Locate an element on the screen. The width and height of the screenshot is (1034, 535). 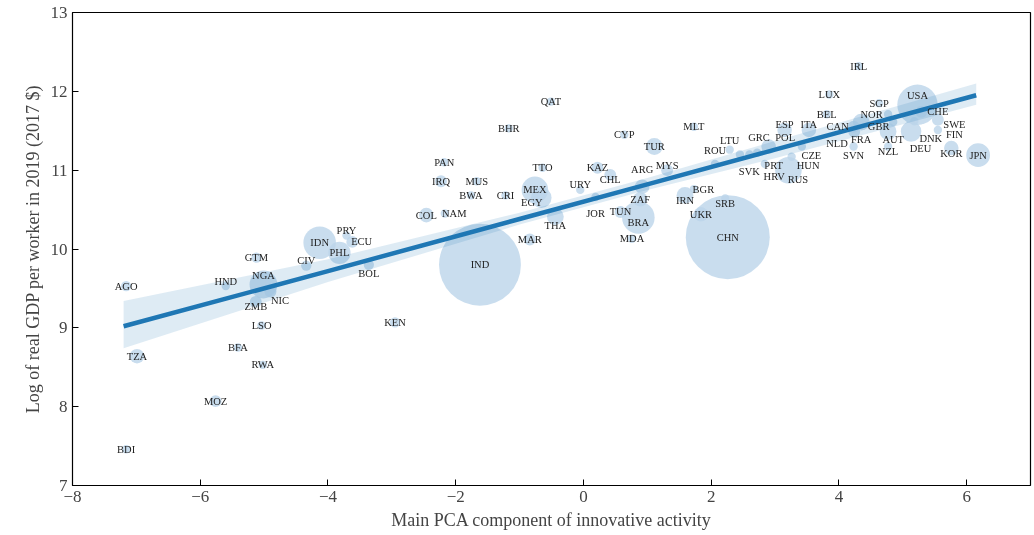
y-tick-label: 10 is located at coordinates (59, 249).